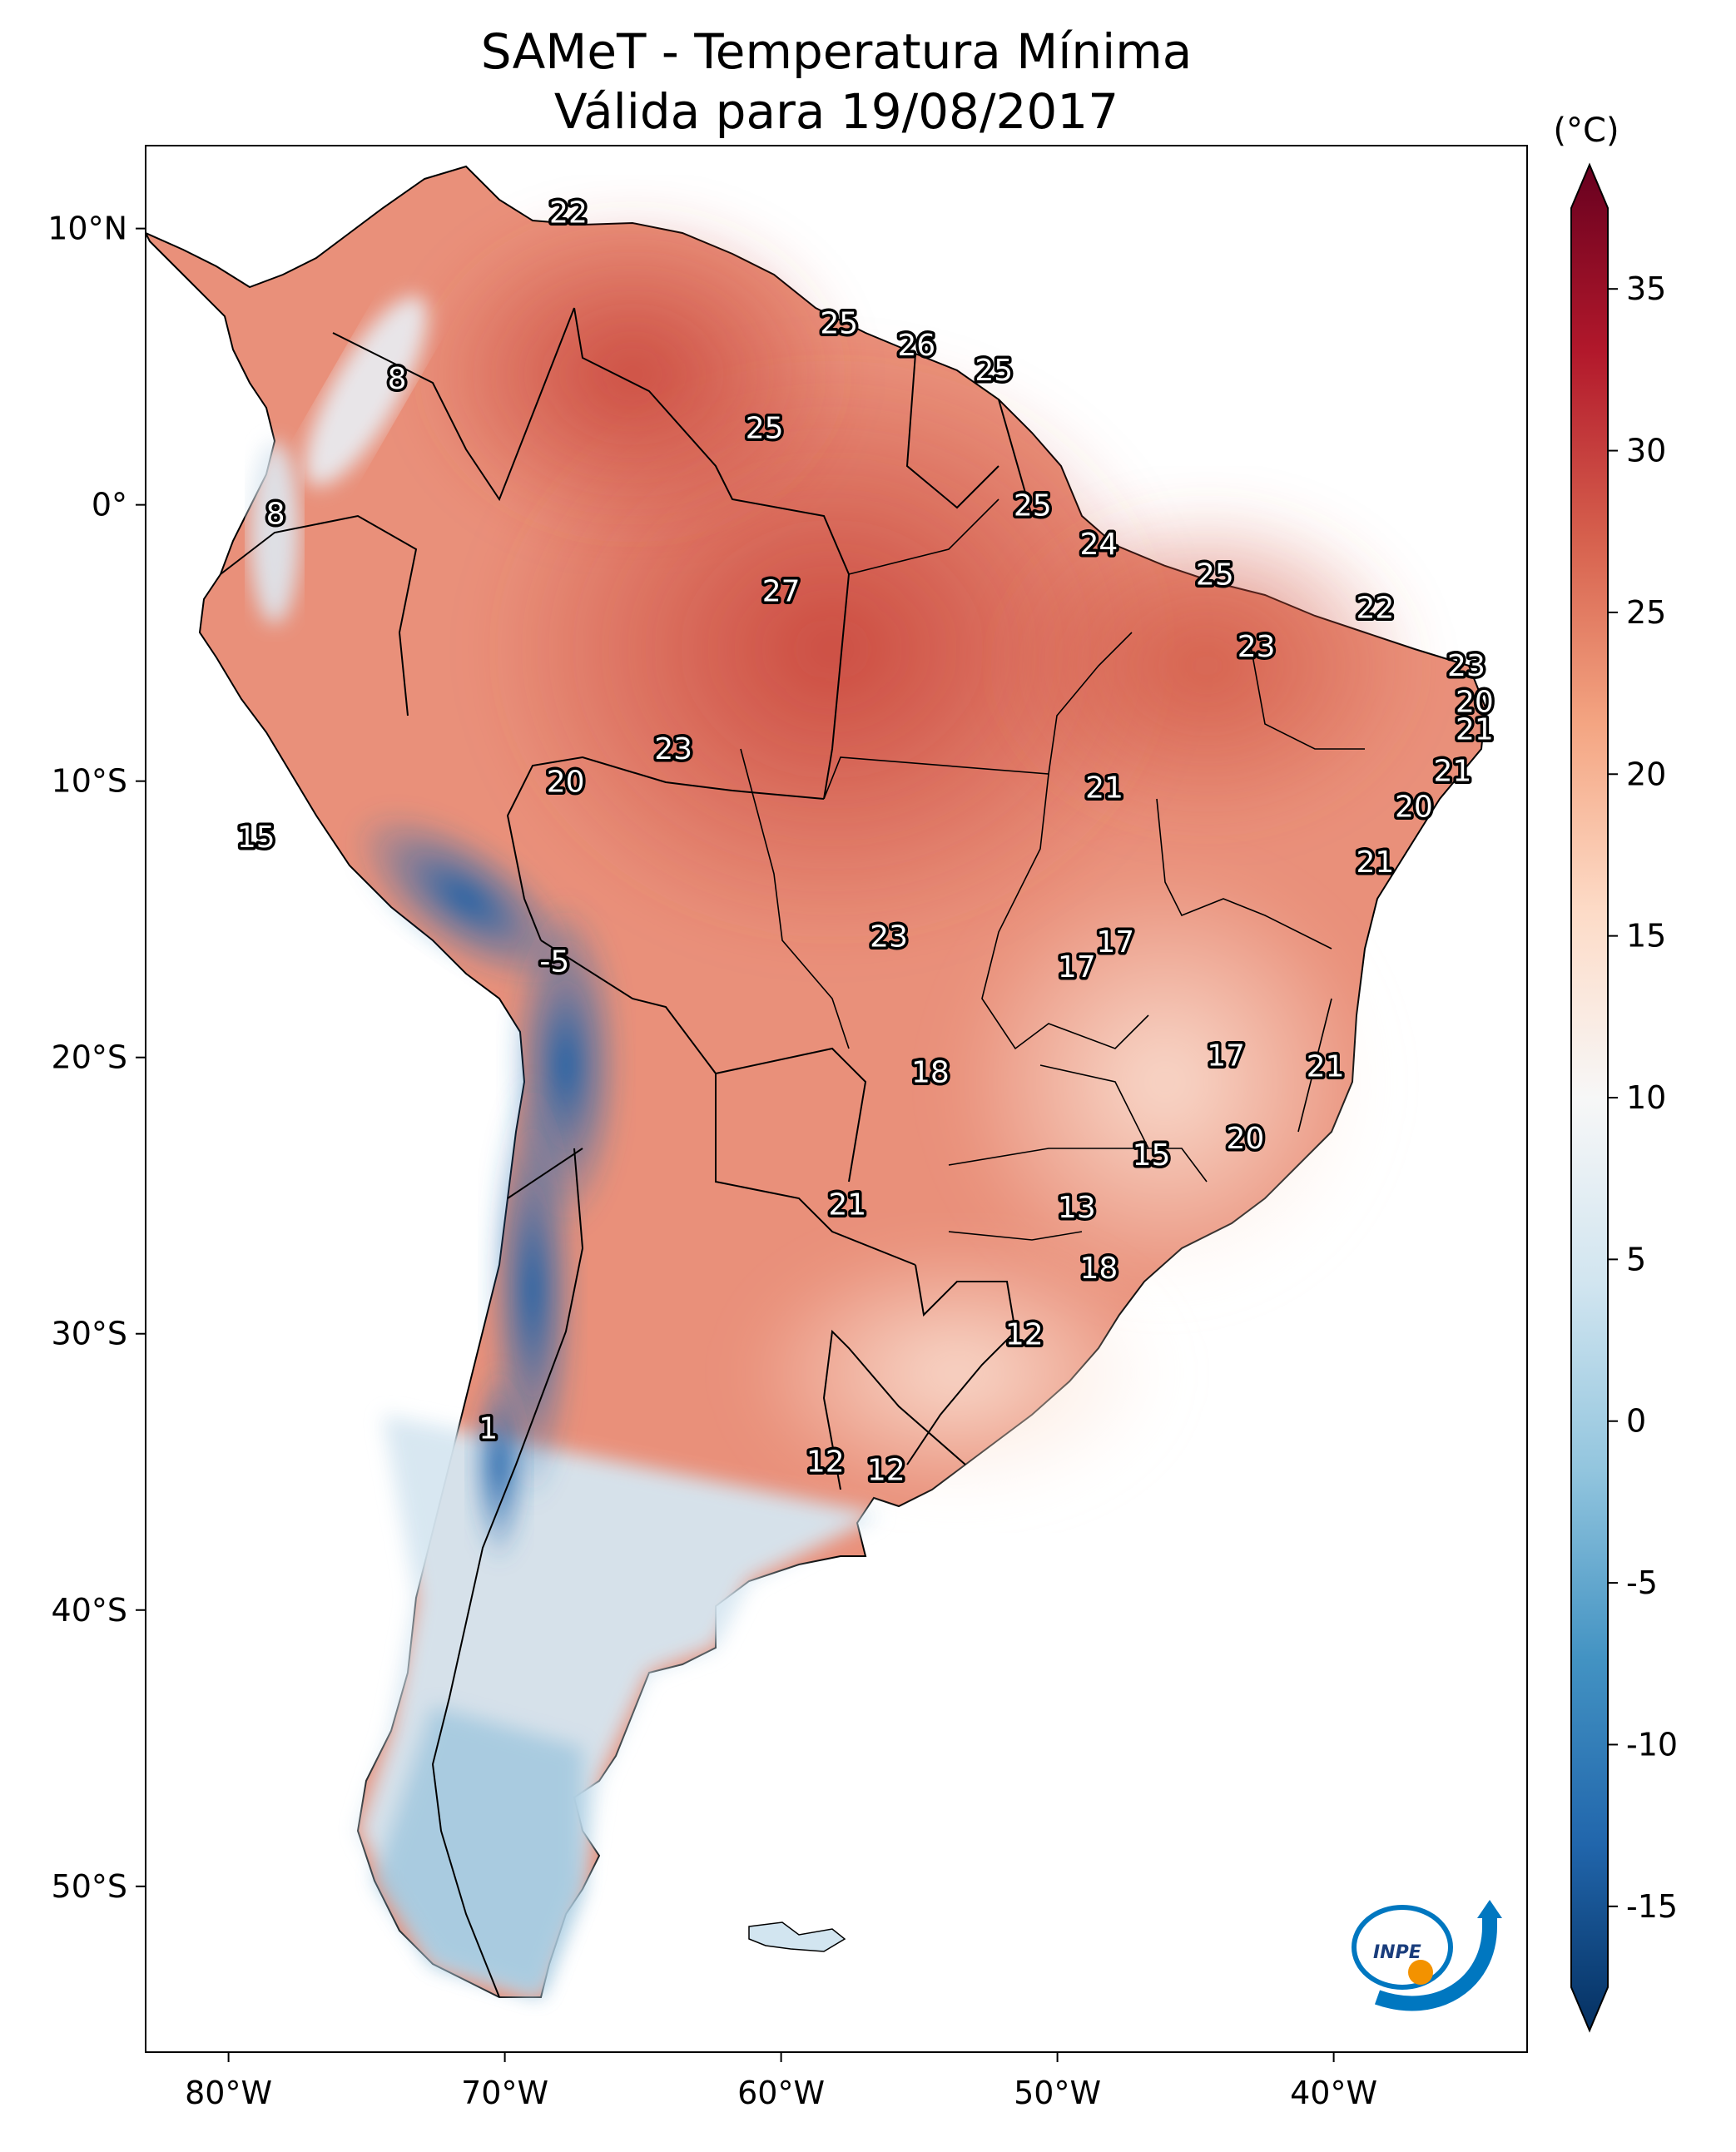 This screenshot has height=2152, width=1736. What do you see at coordinates (488, 1429) in the screenshot?
I see `station-value: 1` at bounding box center [488, 1429].